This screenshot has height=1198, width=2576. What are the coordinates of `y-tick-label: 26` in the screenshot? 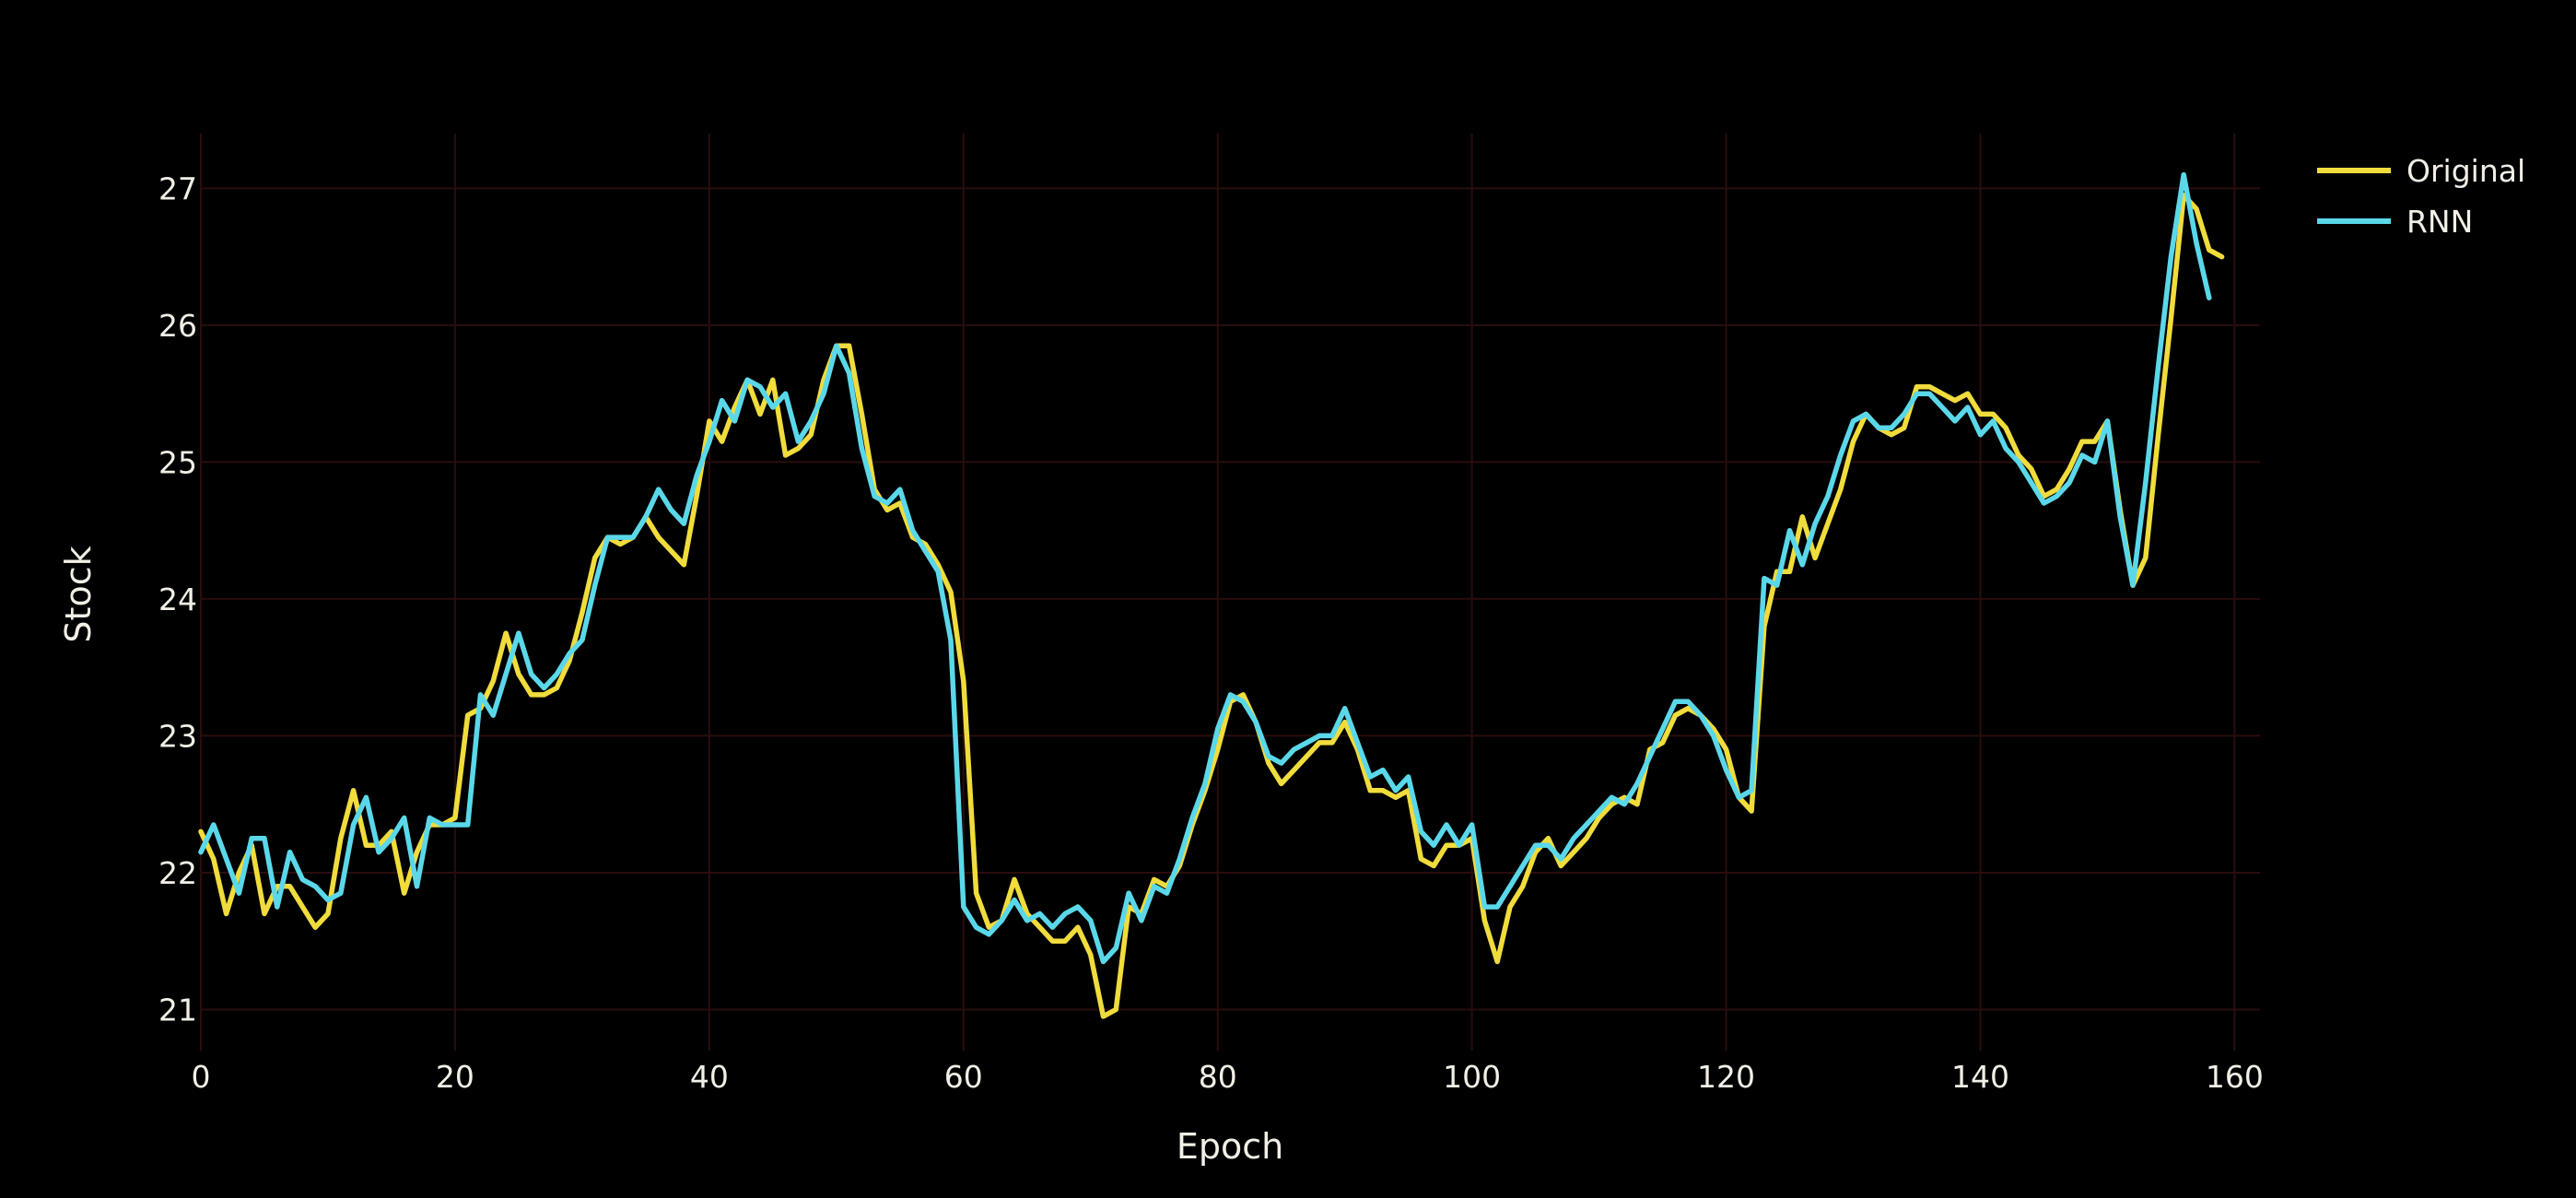 It's located at (177, 326).